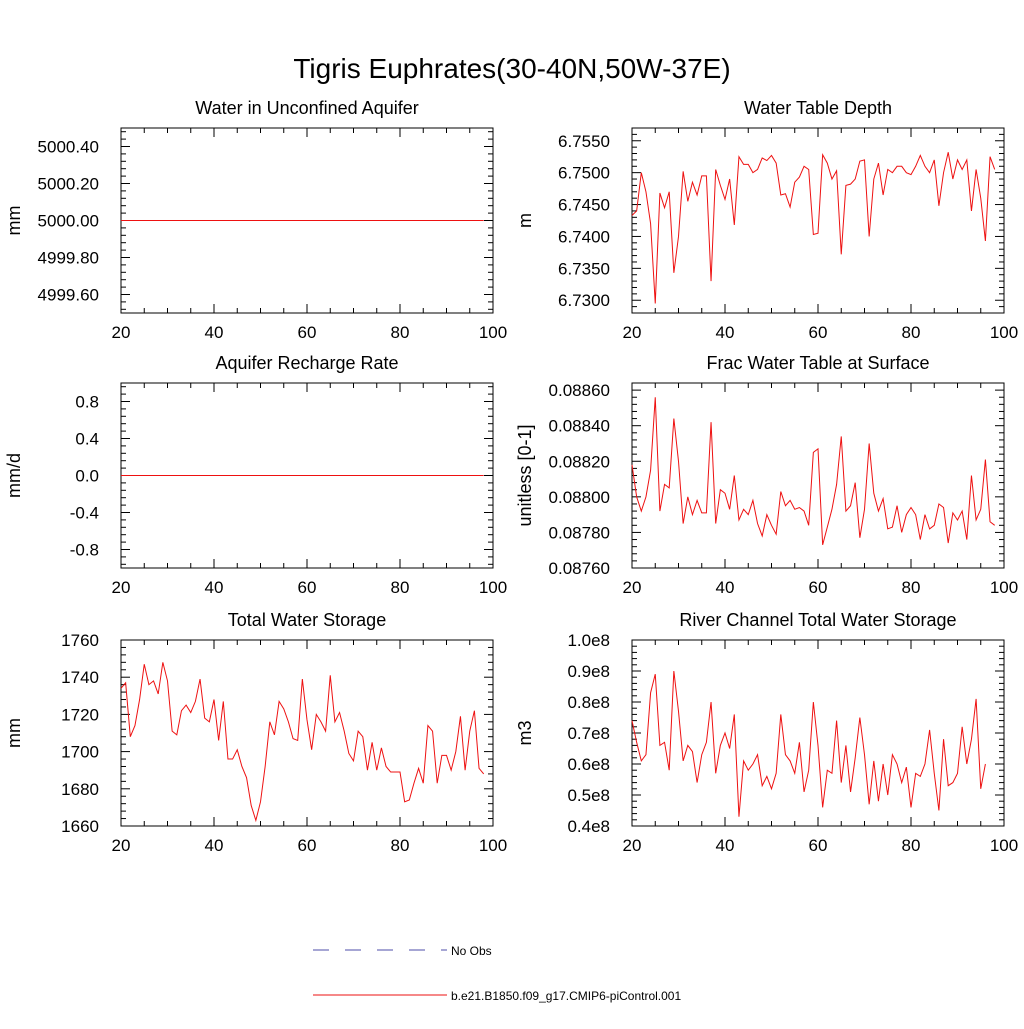  I want to click on y-tick-label: 6.7300, so click(584, 300).